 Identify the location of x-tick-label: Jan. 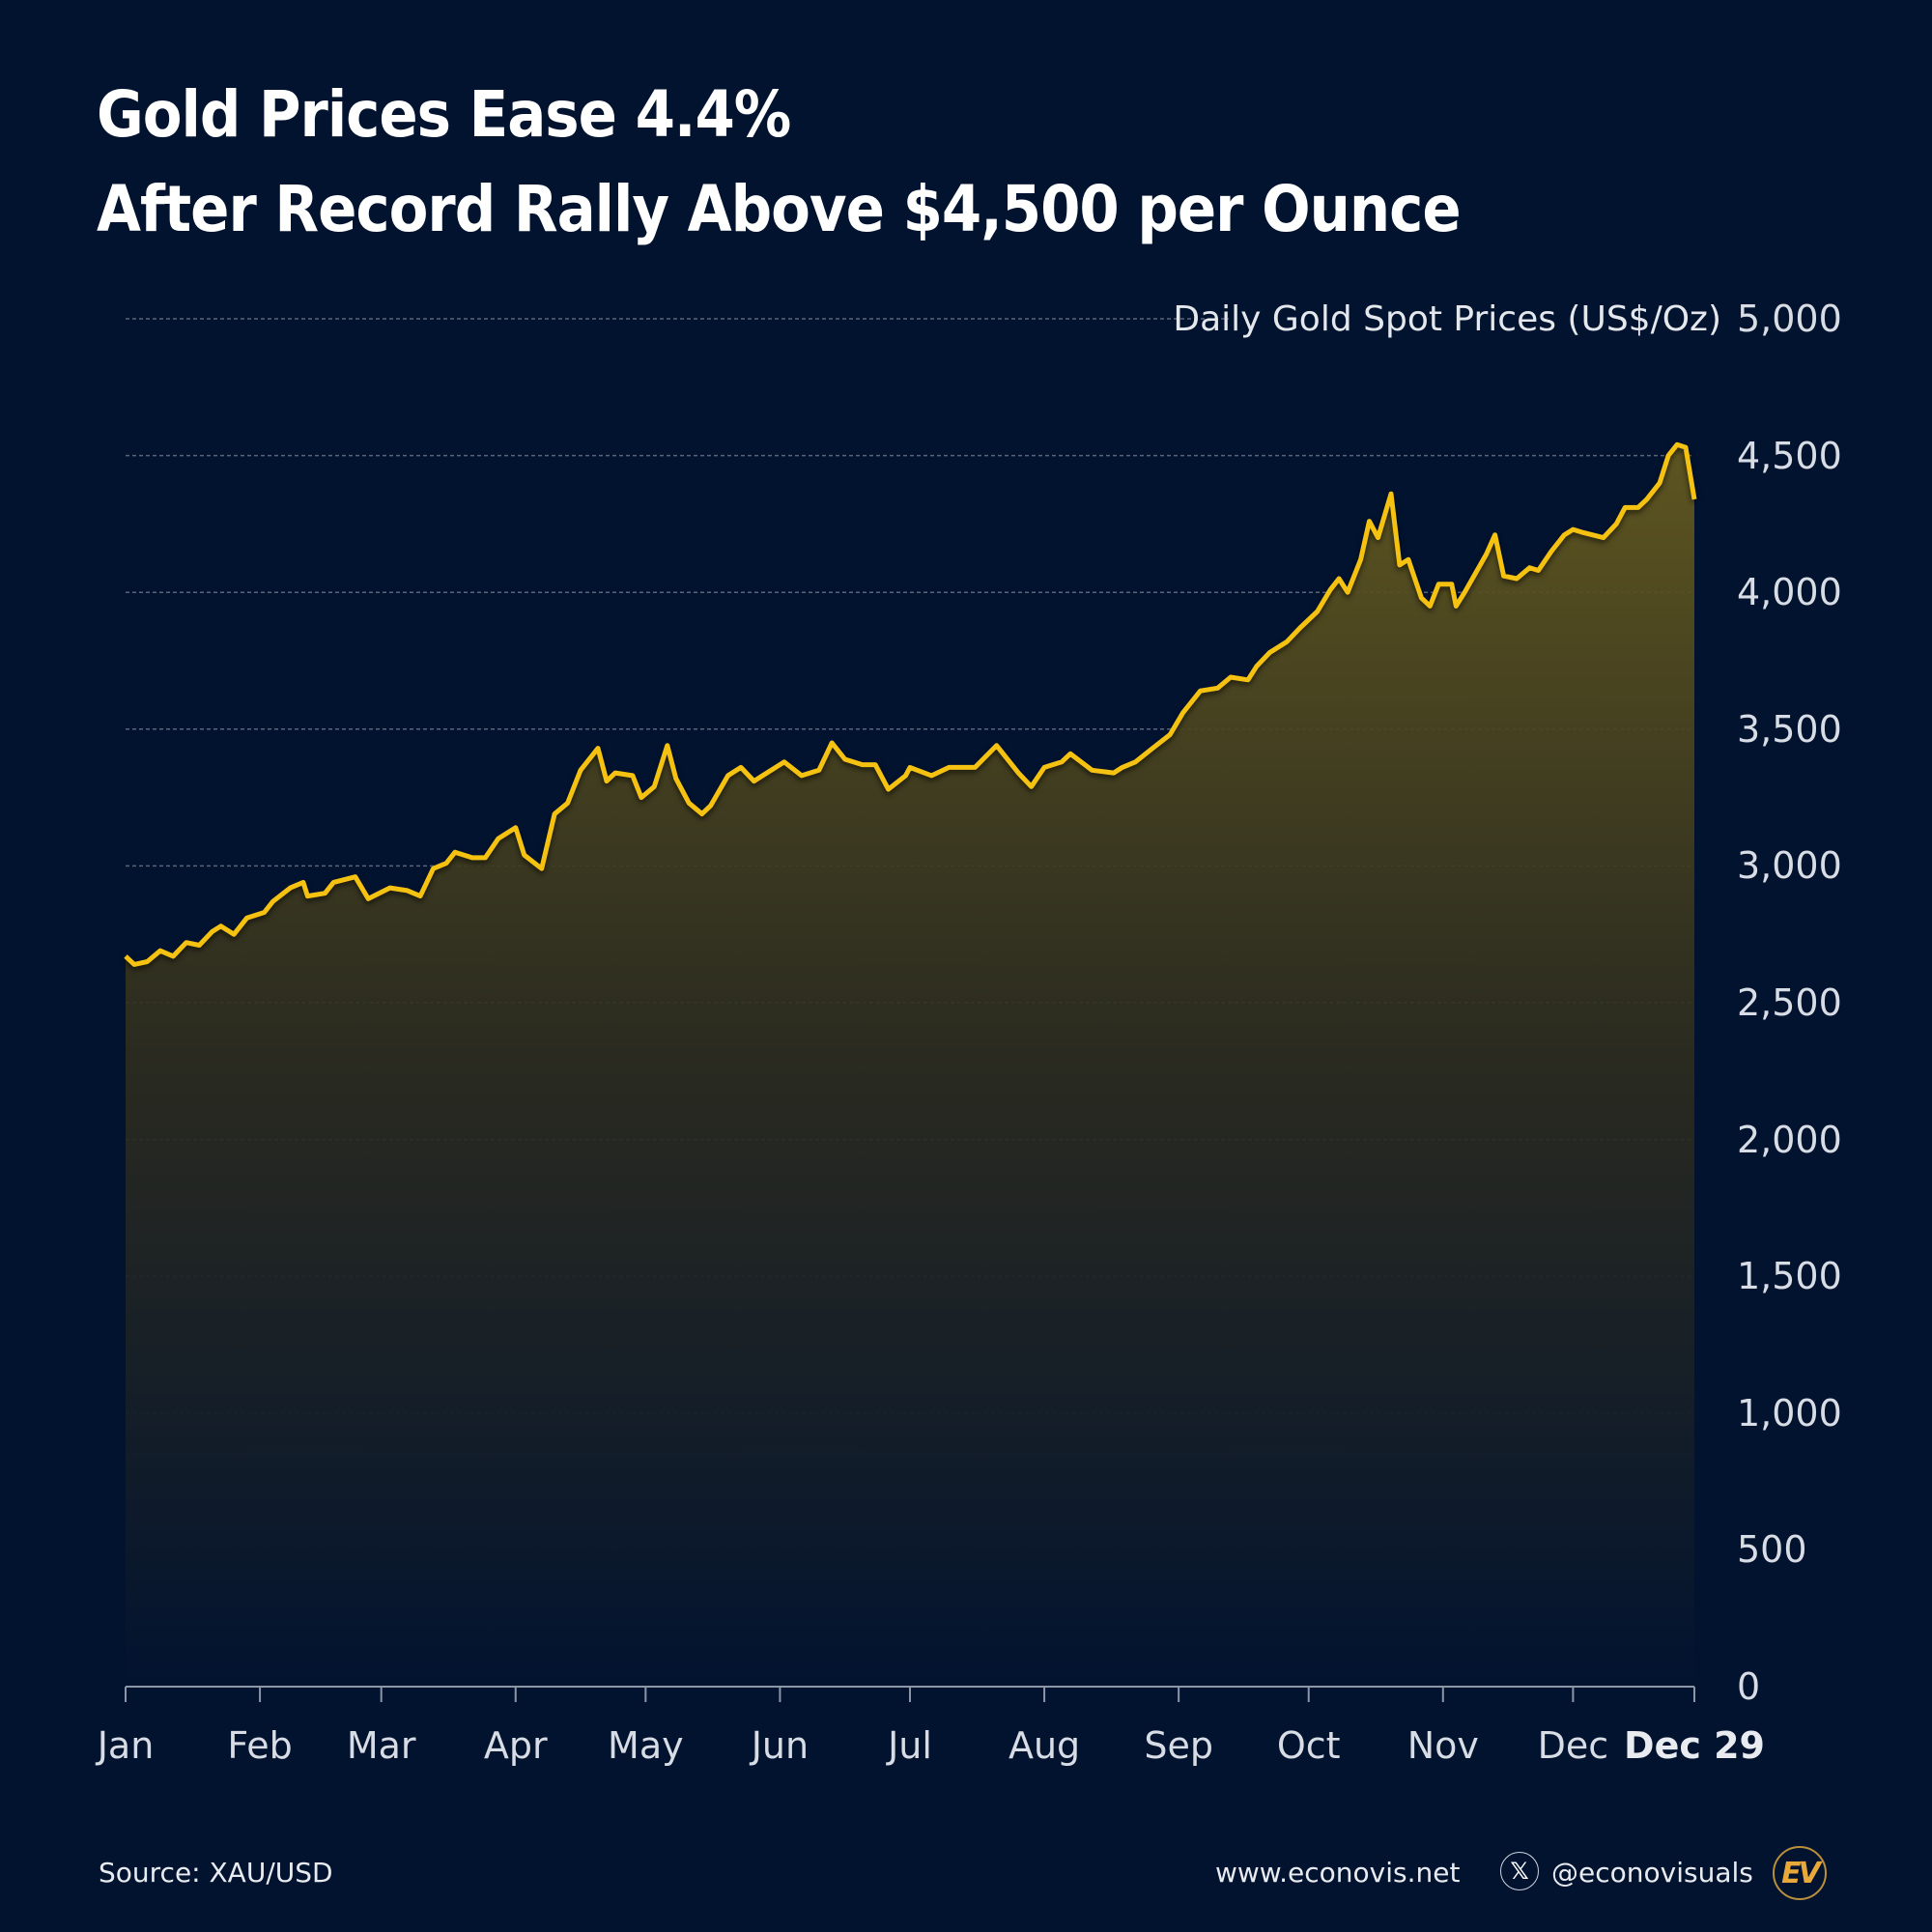
(126, 1745).